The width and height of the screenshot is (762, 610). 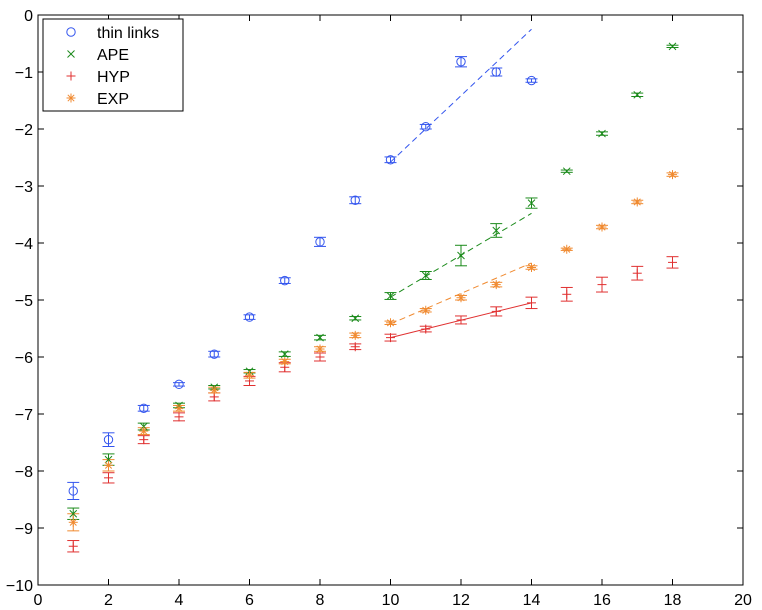 What do you see at coordinates (320, 600) in the screenshot?
I see `x-tick-label: 8` at bounding box center [320, 600].